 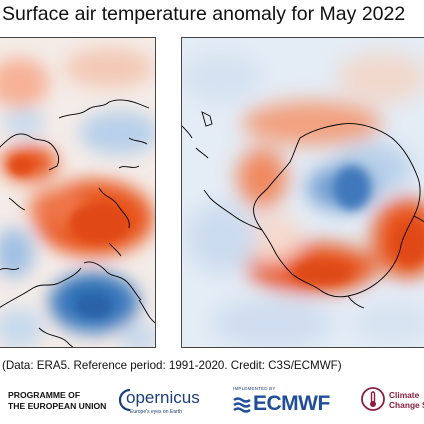 What do you see at coordinates (124, 400) in the screenshot?
I see `copernicus-ring-icon` at bounding box center [124, 400].